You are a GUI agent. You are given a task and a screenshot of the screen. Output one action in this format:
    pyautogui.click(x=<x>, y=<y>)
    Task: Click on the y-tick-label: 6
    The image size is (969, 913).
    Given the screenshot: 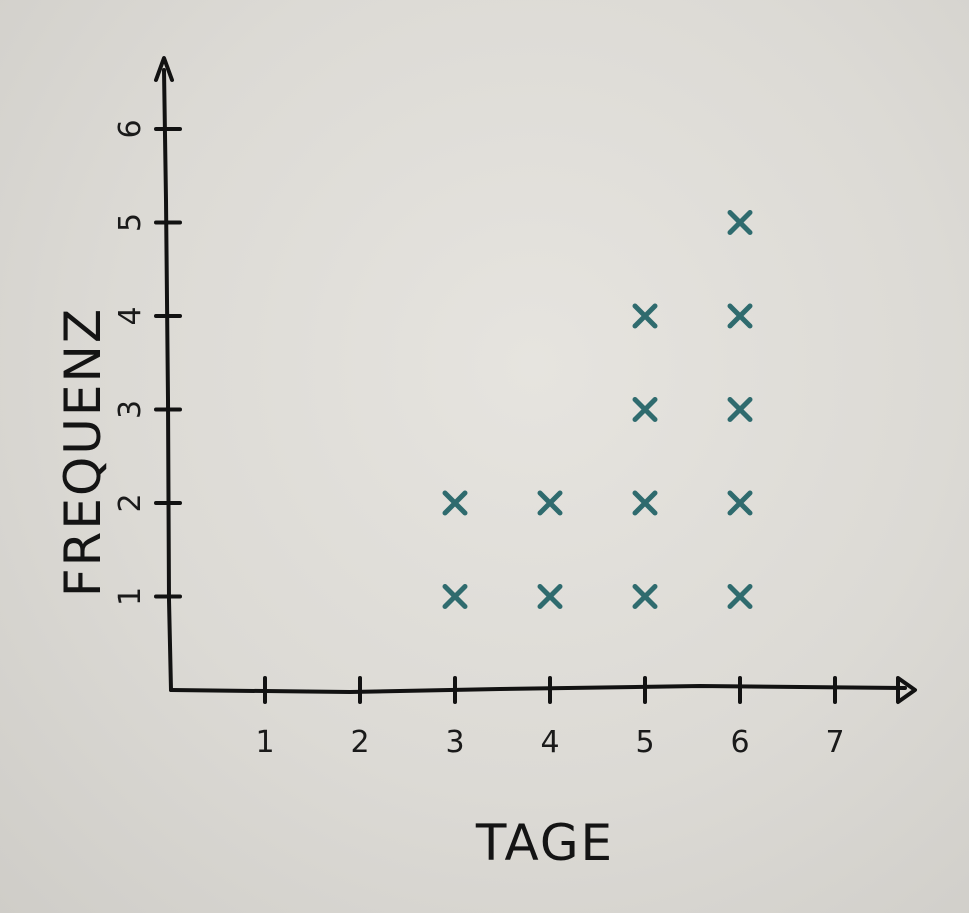 What is the action you would take?
    pyautogui.click(x=130, y=128)
    